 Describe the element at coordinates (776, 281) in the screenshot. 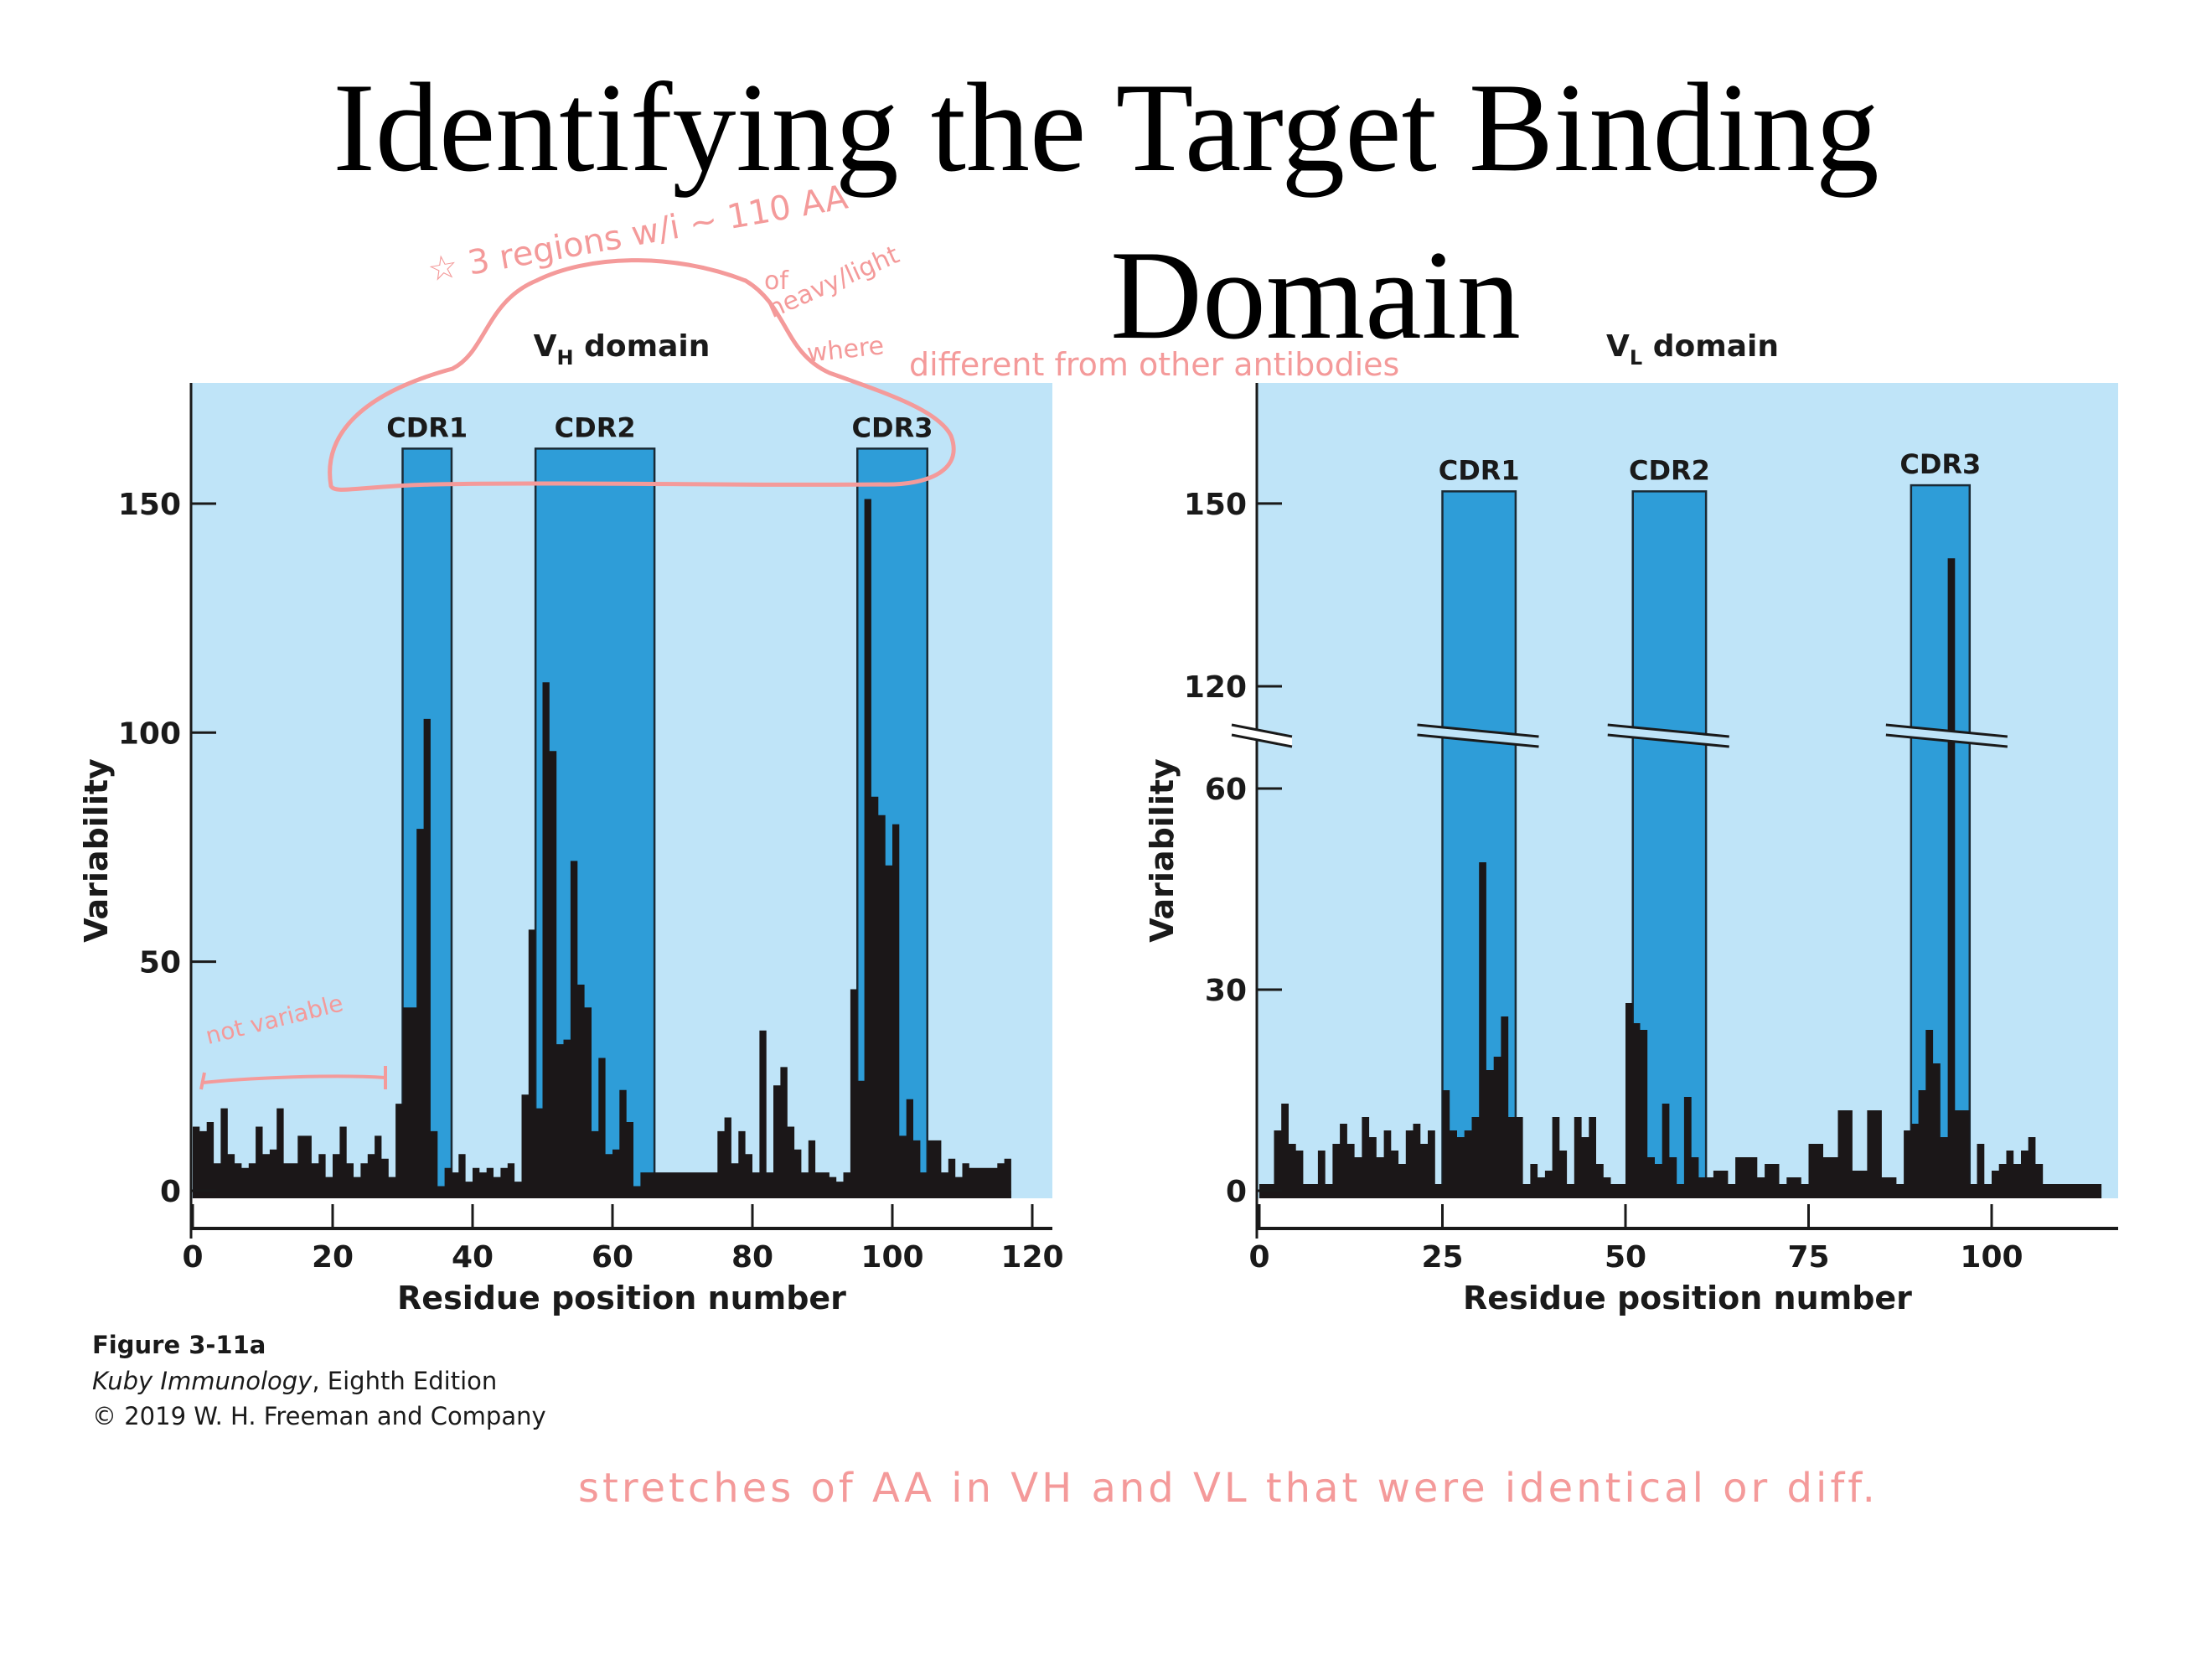

I see `annotation-of: of` at that location.